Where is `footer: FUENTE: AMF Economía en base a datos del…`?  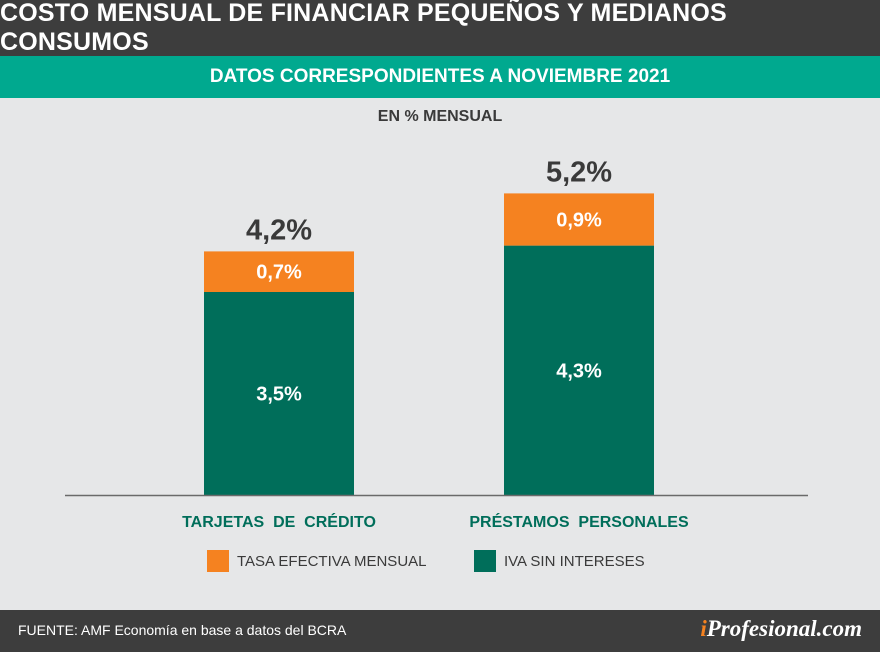
footer: FUENTE: AMF Economía en base a datos del… is located at coordinates (440, 631).